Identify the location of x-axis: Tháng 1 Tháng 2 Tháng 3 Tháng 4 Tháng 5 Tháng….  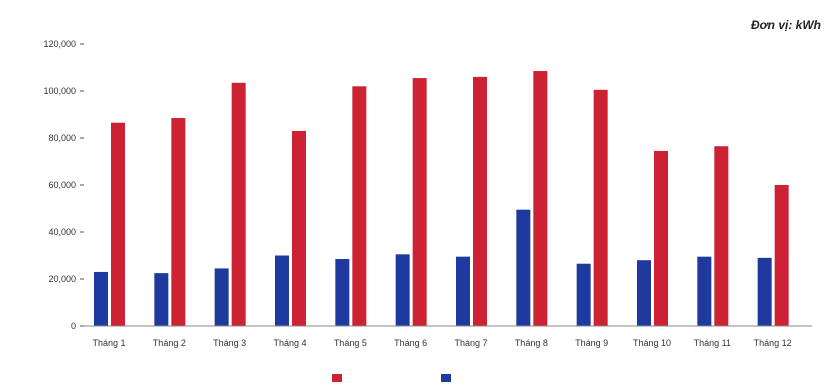
(448, 336).